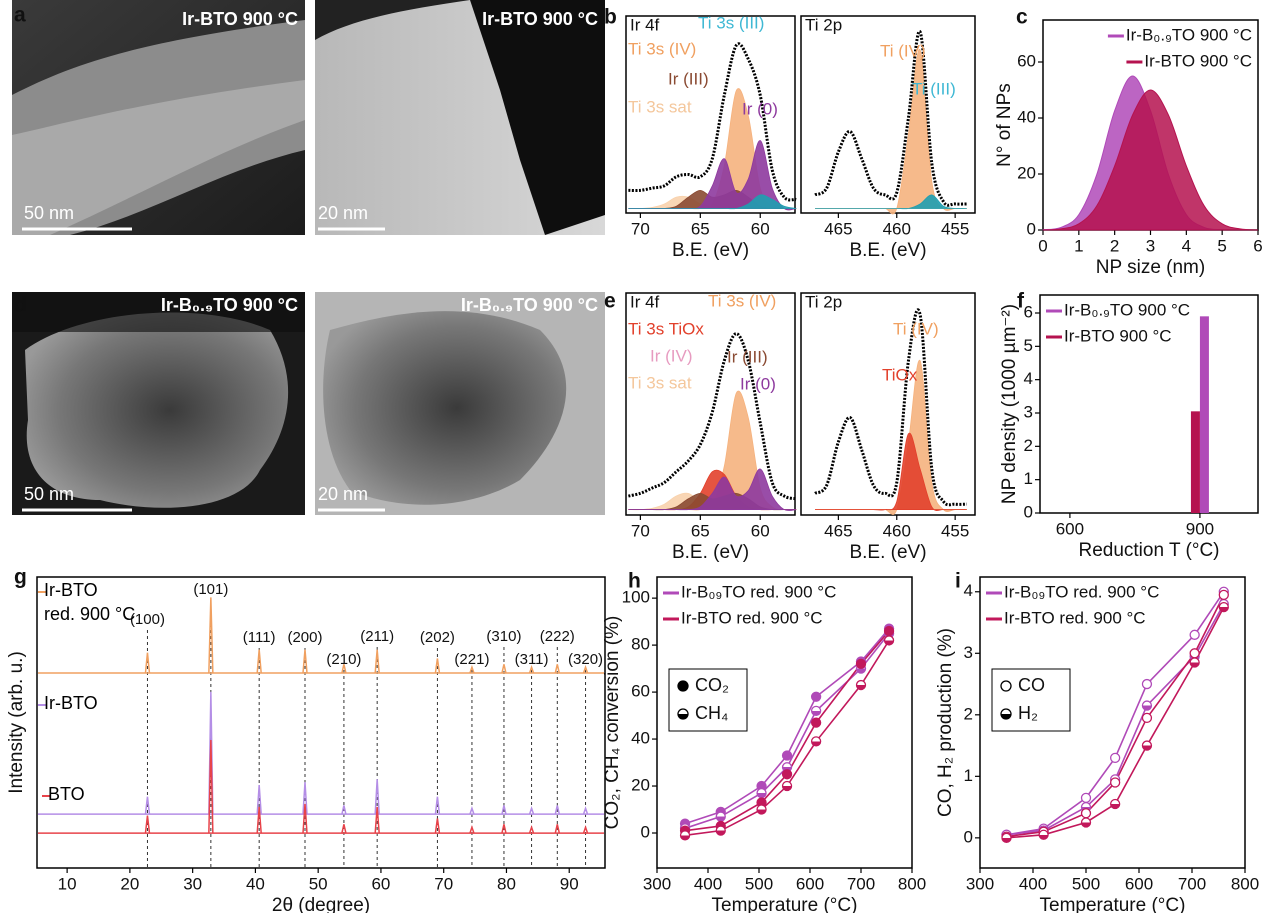  I want to click on x-tick-label: 90, so click(569, 883).